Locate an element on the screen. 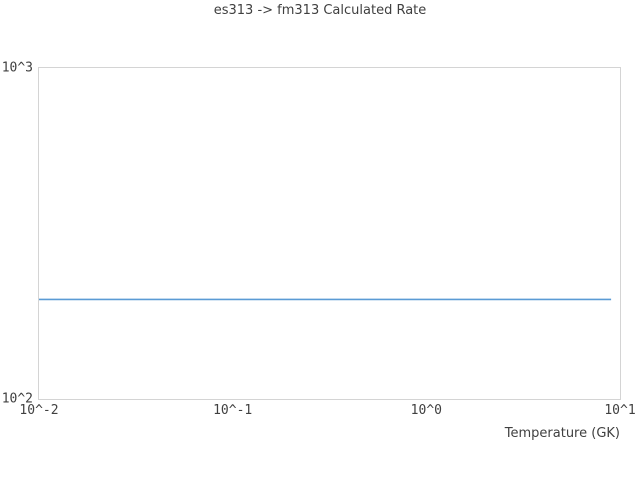 The height and width of the screenshot is (480, 640). chart-title: es313 -> fm313 Calculated Rate is located at coordinates (320, 10).